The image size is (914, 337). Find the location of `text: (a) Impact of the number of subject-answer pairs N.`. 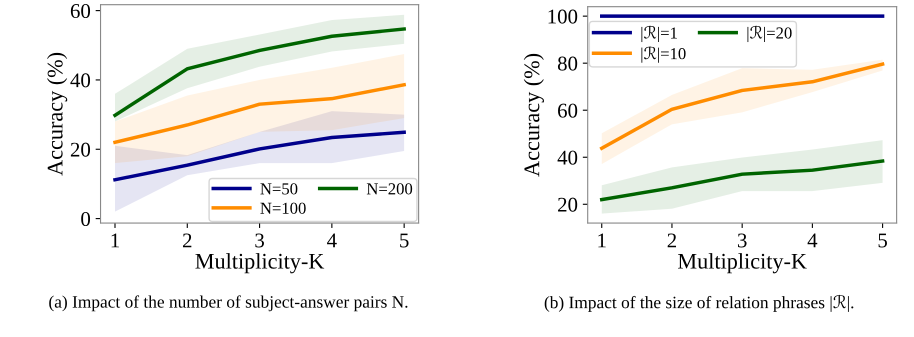

text: (a) Impact of the number of subject-answer pairs N. is located at coordinates (228, 303).